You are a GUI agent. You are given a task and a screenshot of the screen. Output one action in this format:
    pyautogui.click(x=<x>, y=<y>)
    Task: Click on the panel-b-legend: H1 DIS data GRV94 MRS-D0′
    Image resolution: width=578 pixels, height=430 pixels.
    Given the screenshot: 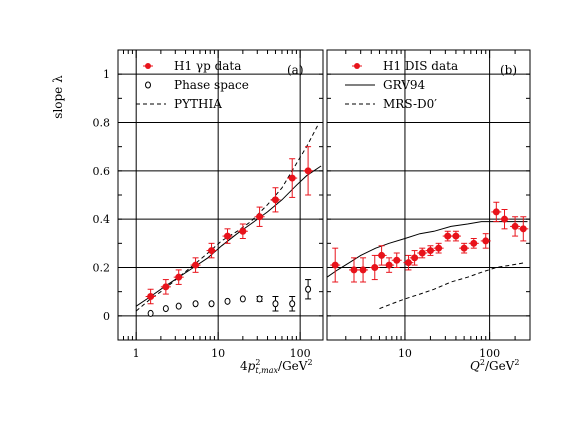 What is the action you would take?
    pyautogui.click(x=401, y=85)
    